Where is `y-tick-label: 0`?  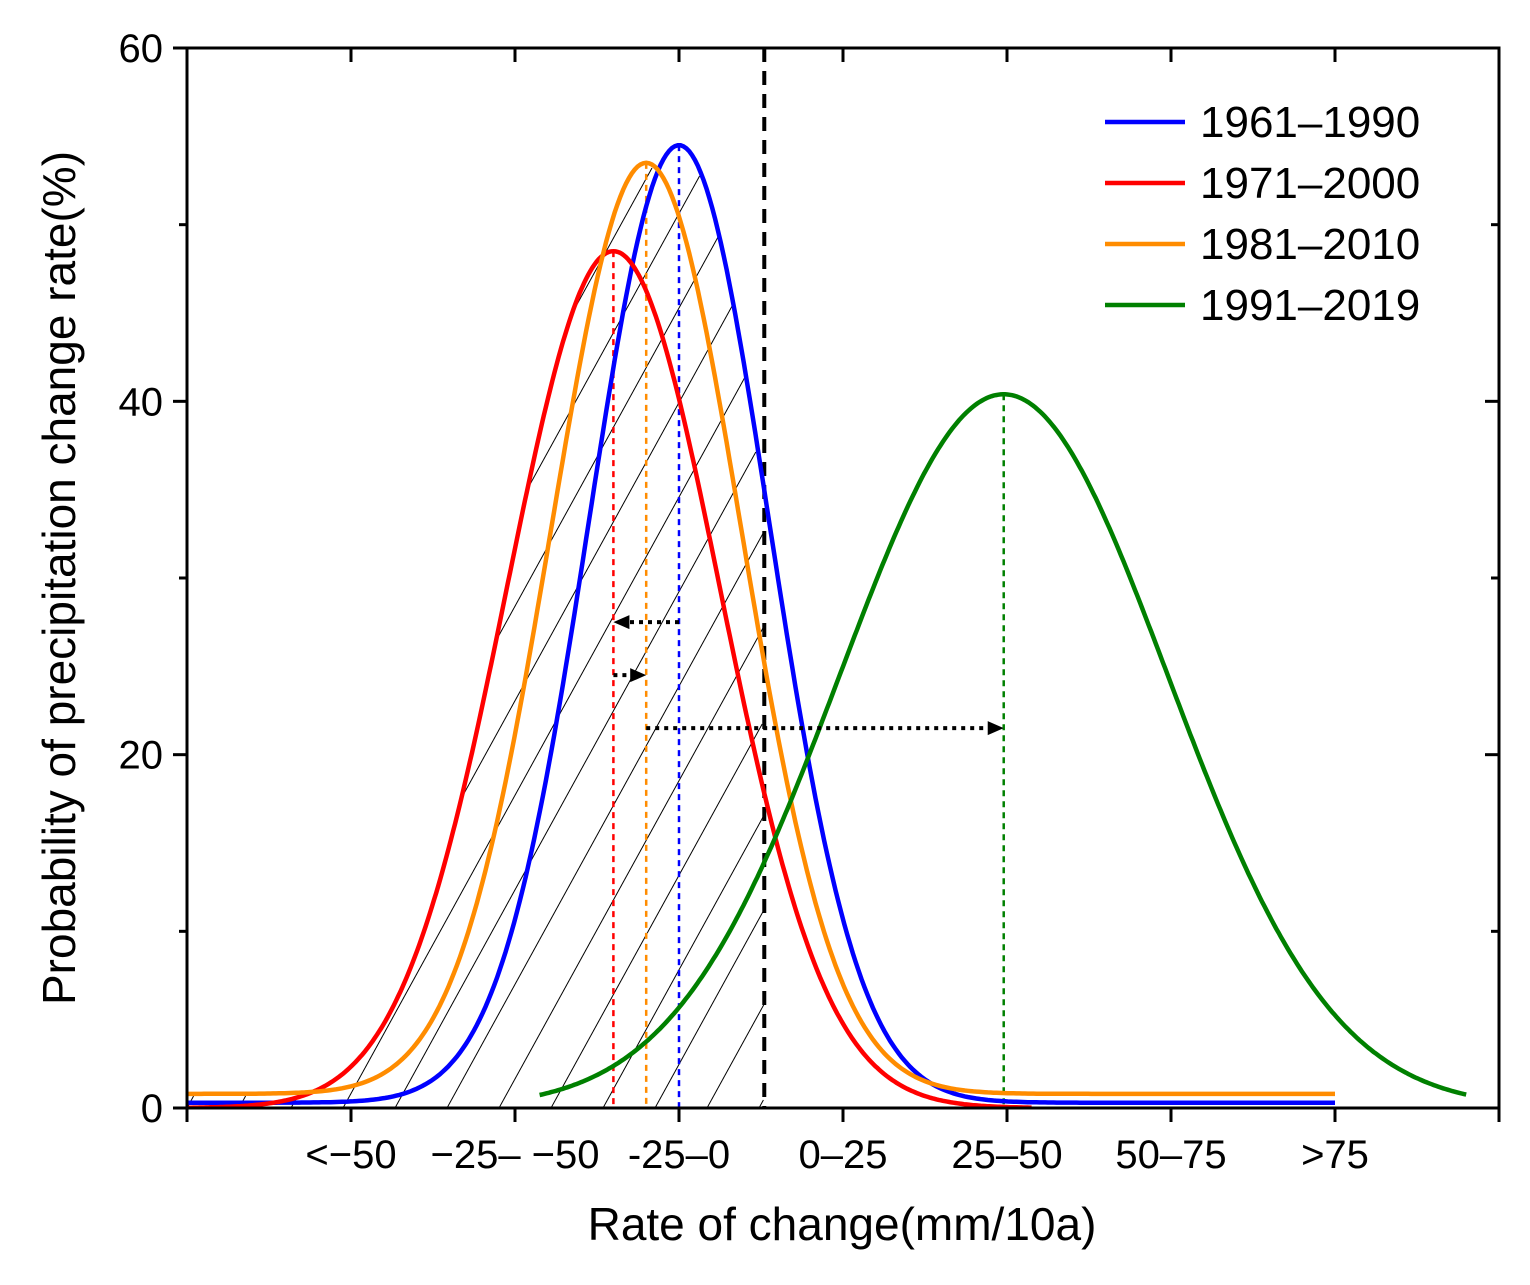
y-tick-label: 0 is located at coordinates (152, 1109).